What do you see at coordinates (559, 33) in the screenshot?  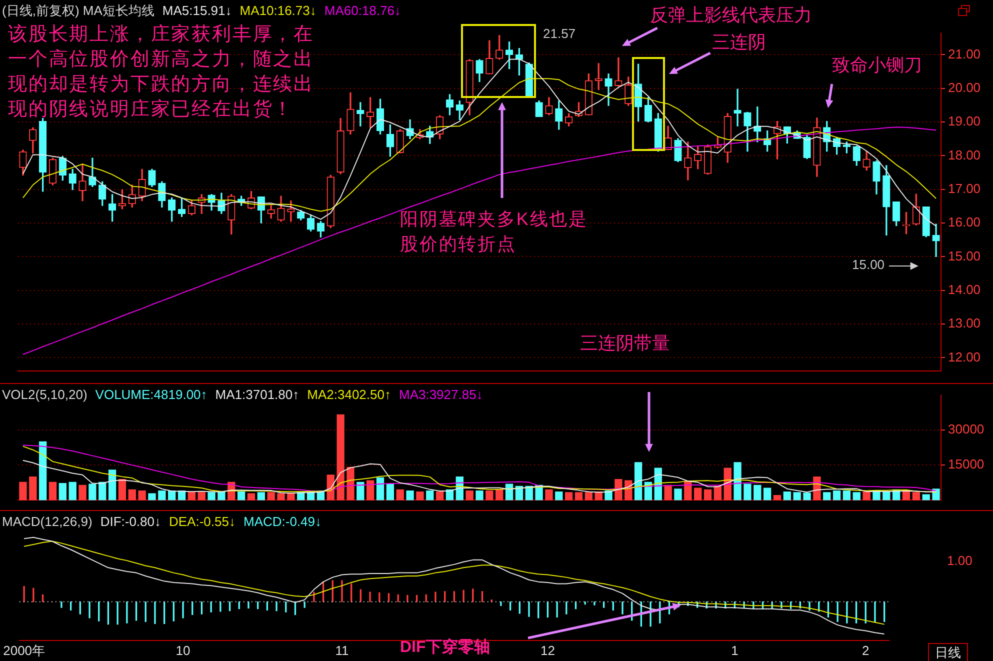 I see `annotation: 21.57` at bounding box center [559, 33].